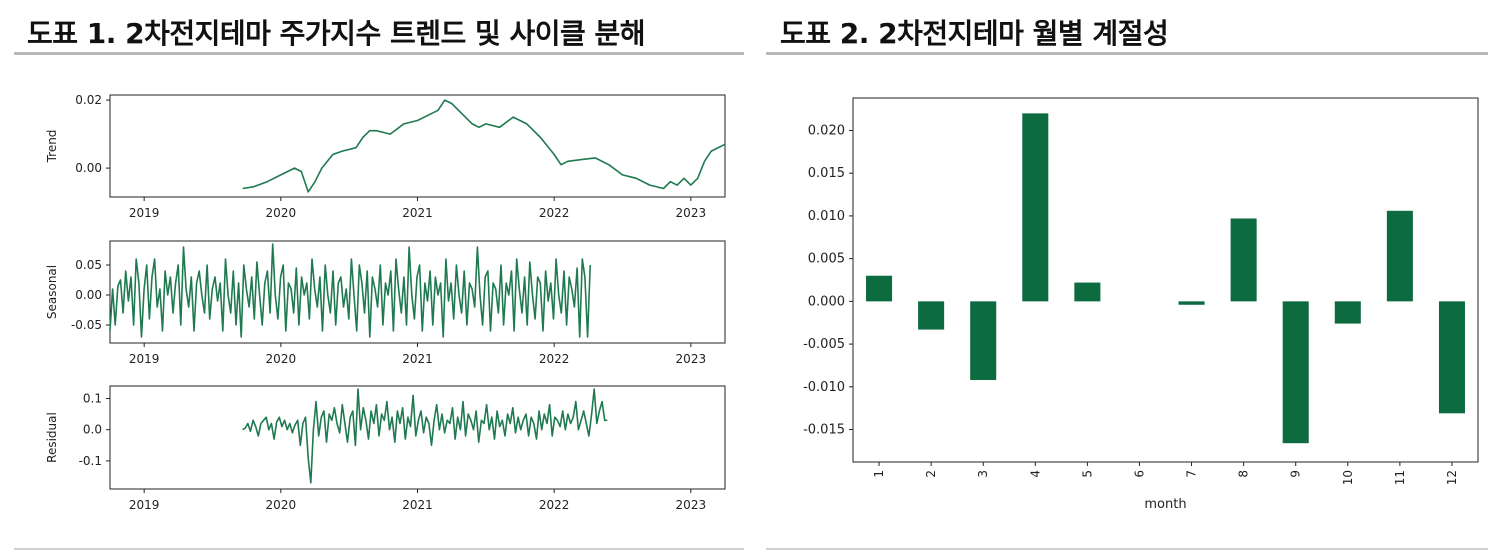  I want to click on bar-xlabel: month, so click(1165, 504).